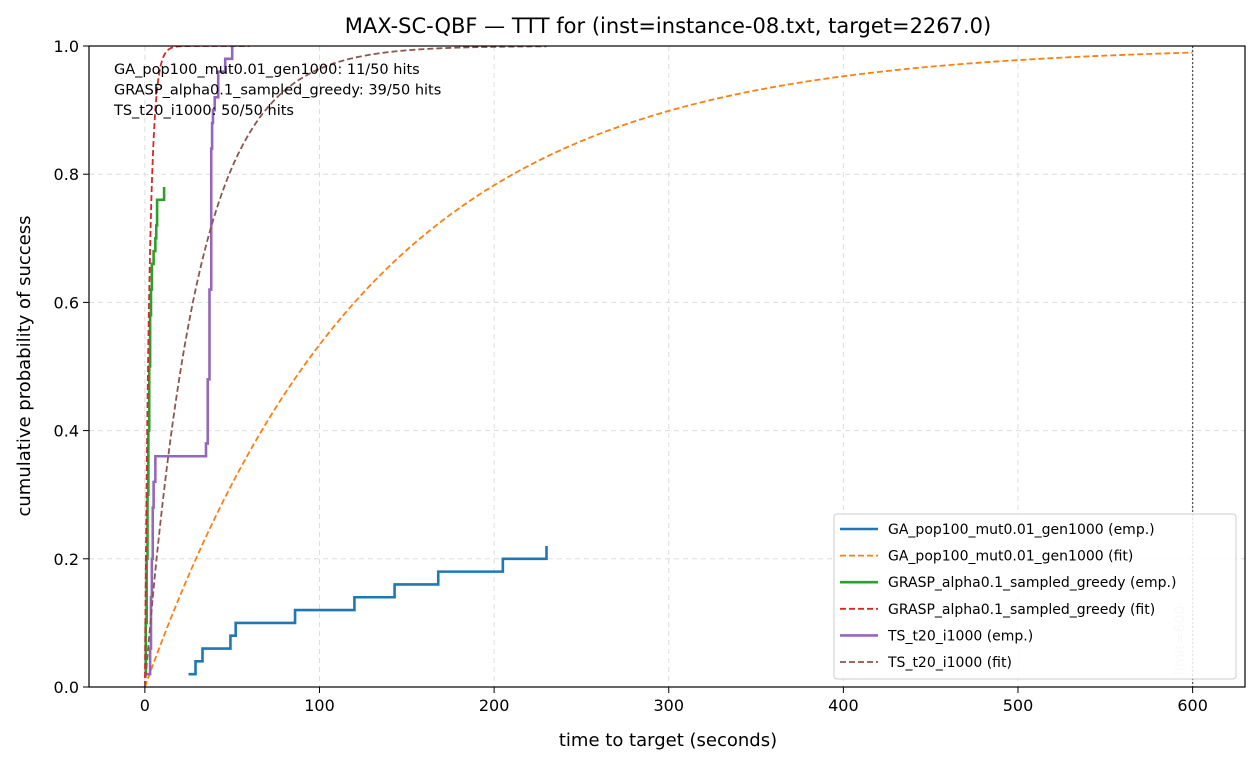 Image resolution: width=1260 pixels, height=765 pixels. I want to click on y-tick-label: 0.6, so click(66, 302).